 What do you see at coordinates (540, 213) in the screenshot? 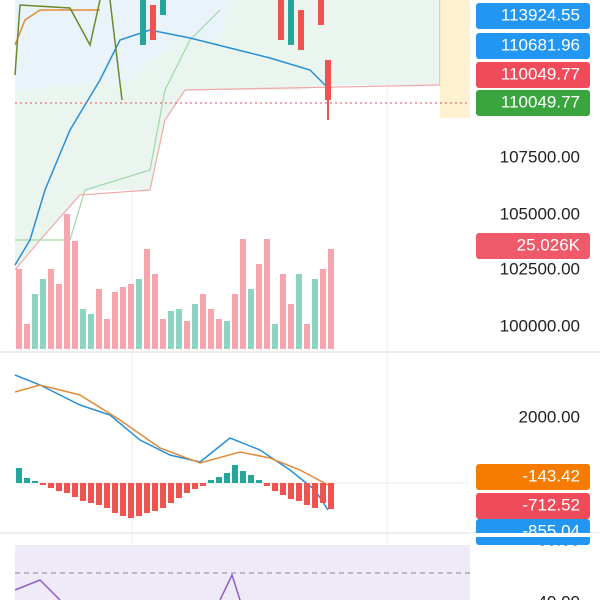
I see `axis-label: 105000.00` at bounding box center [540, 213].